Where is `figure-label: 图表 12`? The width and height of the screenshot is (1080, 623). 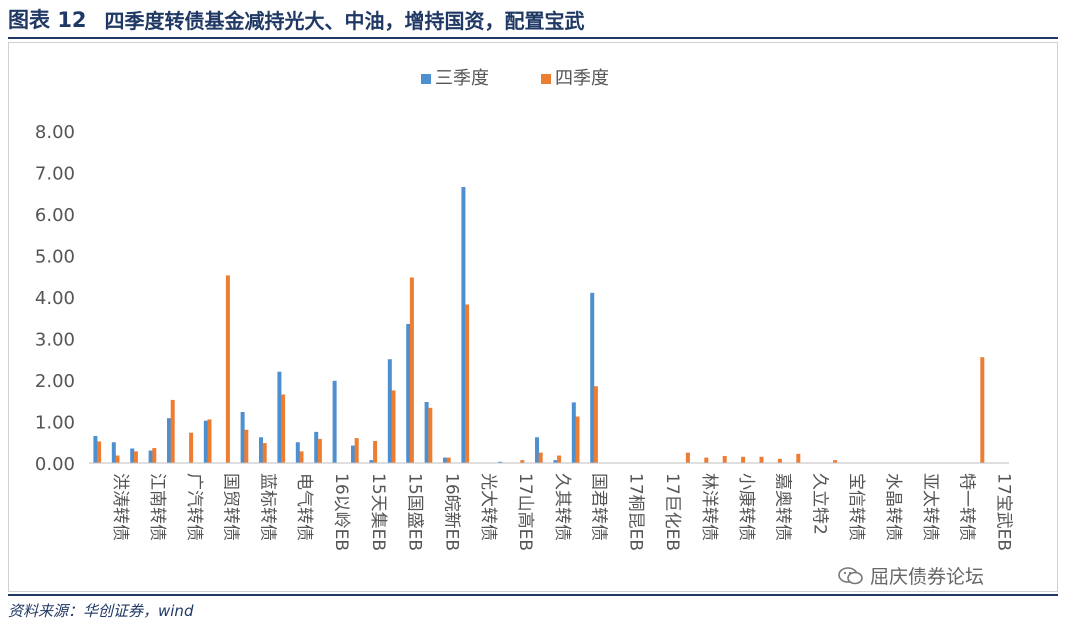 figure-label: 图表 12 is located at coordinates (47, 20).